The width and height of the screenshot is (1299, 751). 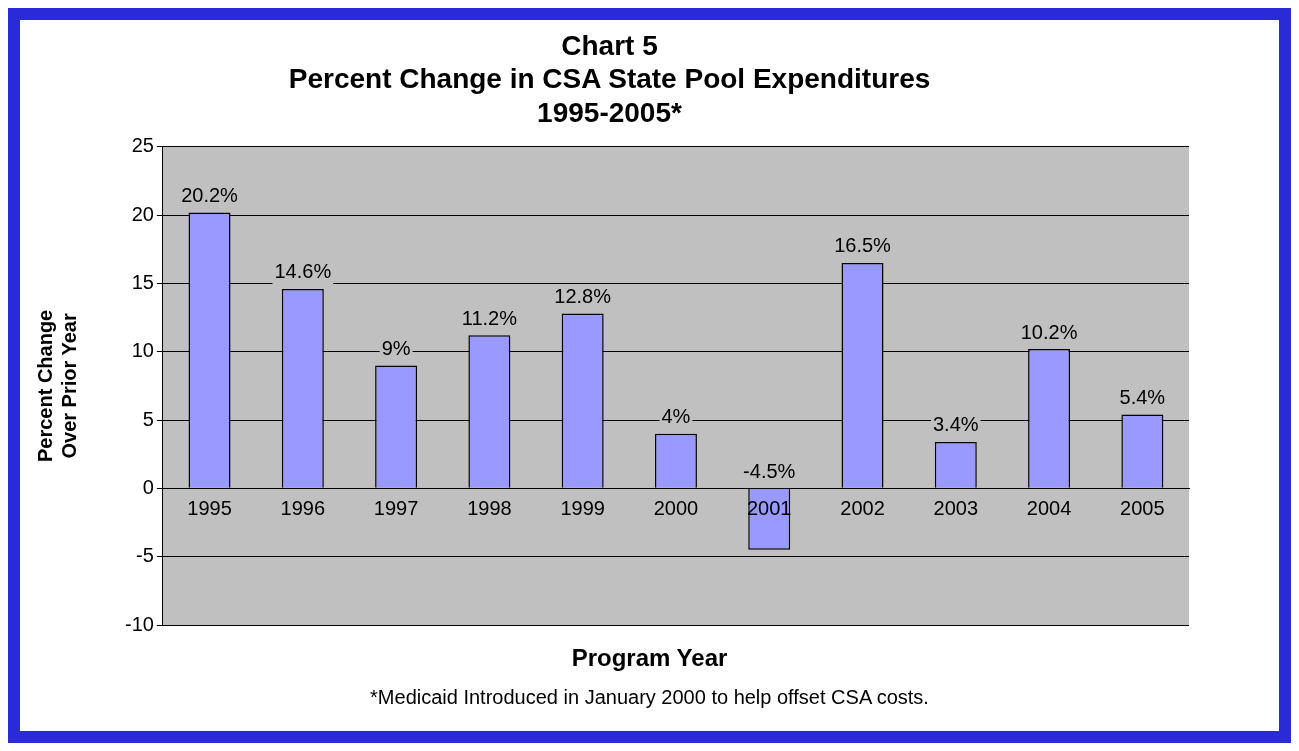 I want to click on x-tick-label: 2004, so click(x=1049, y=507).